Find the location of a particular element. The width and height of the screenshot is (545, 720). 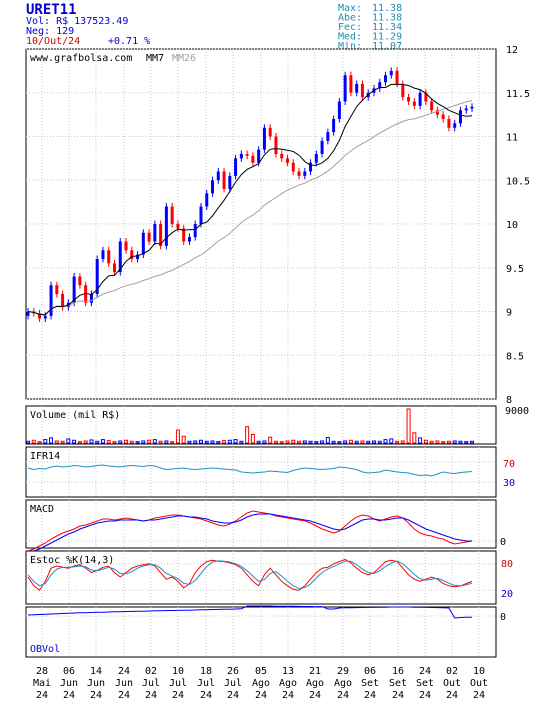

date-text: 10/Out/24 is located at coordinates (53, 41).